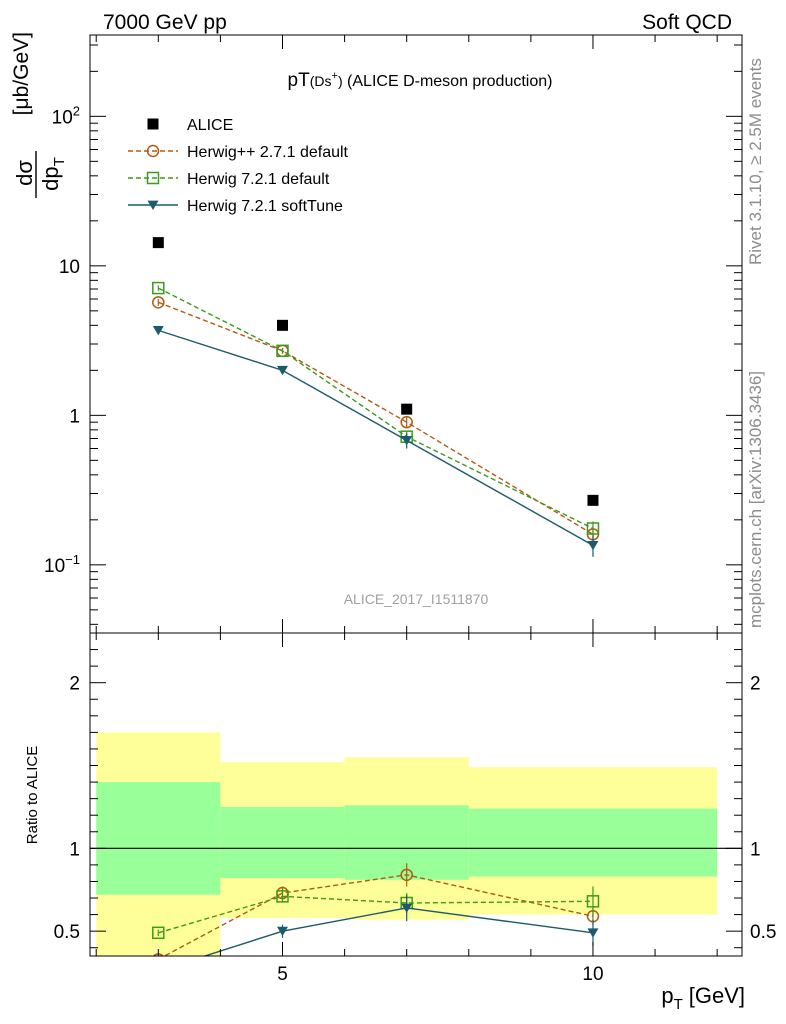 This screenshot has width=786, height=1024. Describe the element at coordinates (50, 178) in the screenshot. I see `ylabel-den-p: dp` at that location.